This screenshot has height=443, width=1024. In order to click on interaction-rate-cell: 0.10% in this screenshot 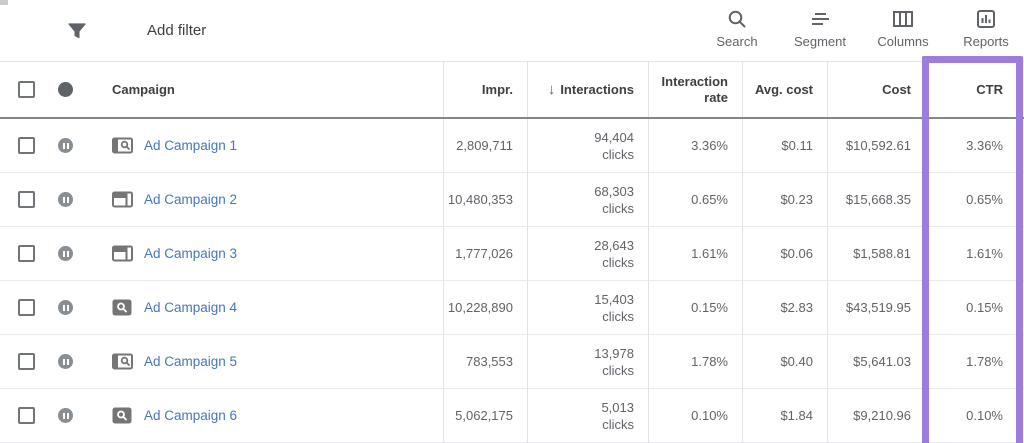, I will do `click(695, 415)`.